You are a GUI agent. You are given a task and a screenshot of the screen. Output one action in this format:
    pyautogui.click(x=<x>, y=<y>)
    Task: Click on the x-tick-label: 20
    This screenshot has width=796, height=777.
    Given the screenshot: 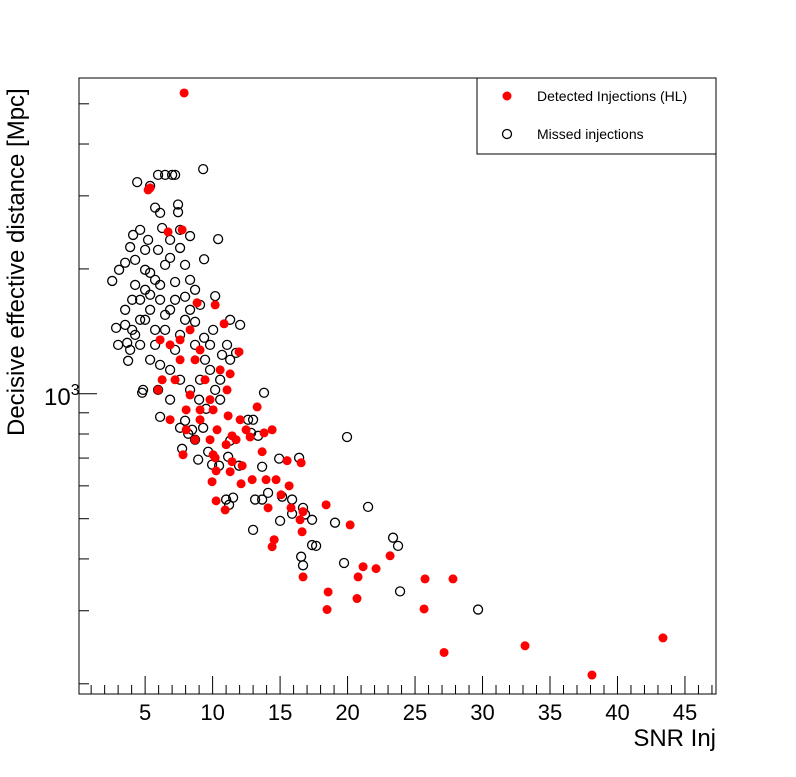 What is the action you would take?
    pyautogui.click(x=347, y=712)
    